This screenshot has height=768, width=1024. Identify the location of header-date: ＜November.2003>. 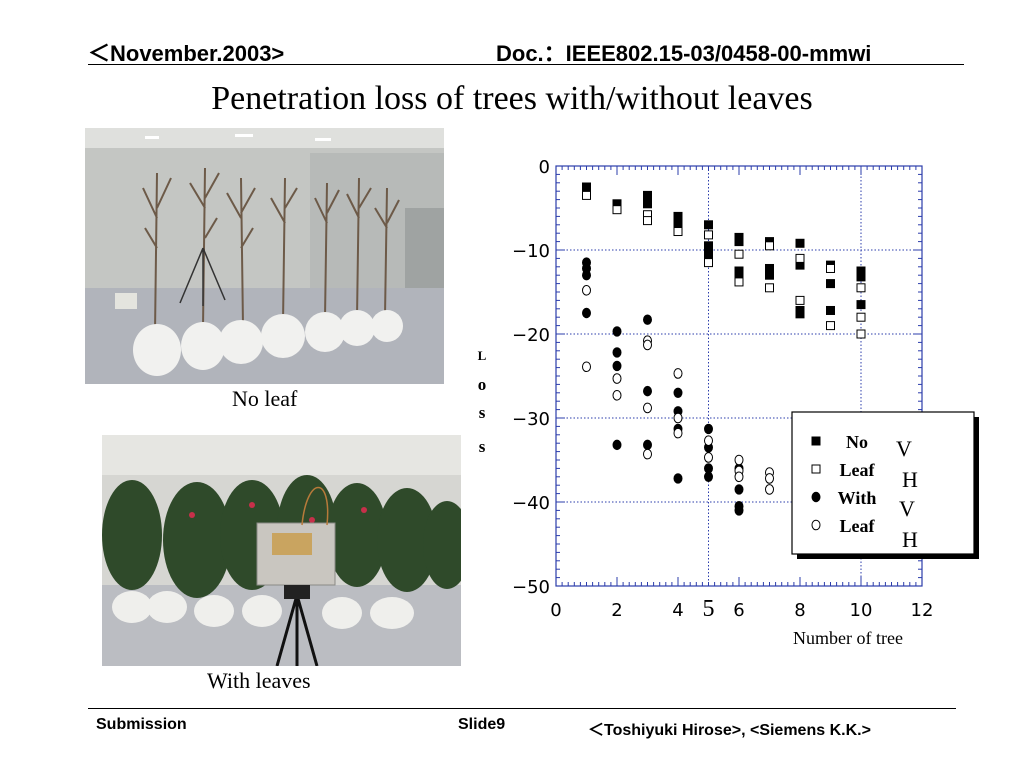
(186, 53).